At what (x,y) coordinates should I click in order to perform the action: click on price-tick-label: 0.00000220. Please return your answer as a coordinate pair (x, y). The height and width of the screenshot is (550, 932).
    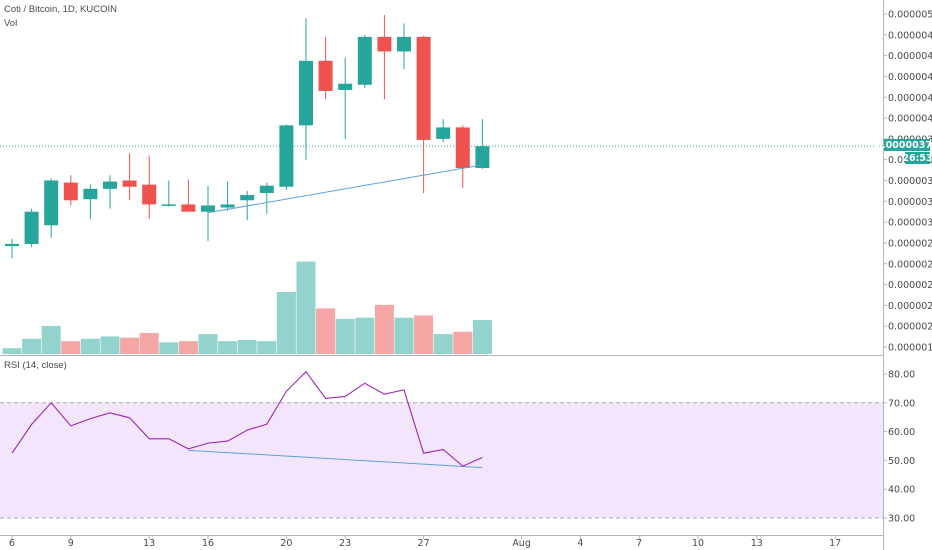
    Looking at the image, I should click on (910, 306).